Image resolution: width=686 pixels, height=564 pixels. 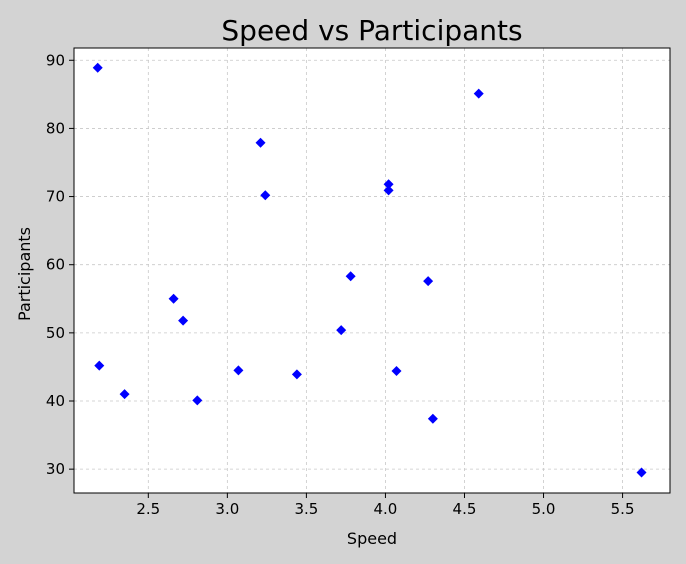 I want to click on x-tick-label: 2.5, so click(x=148, y=509).